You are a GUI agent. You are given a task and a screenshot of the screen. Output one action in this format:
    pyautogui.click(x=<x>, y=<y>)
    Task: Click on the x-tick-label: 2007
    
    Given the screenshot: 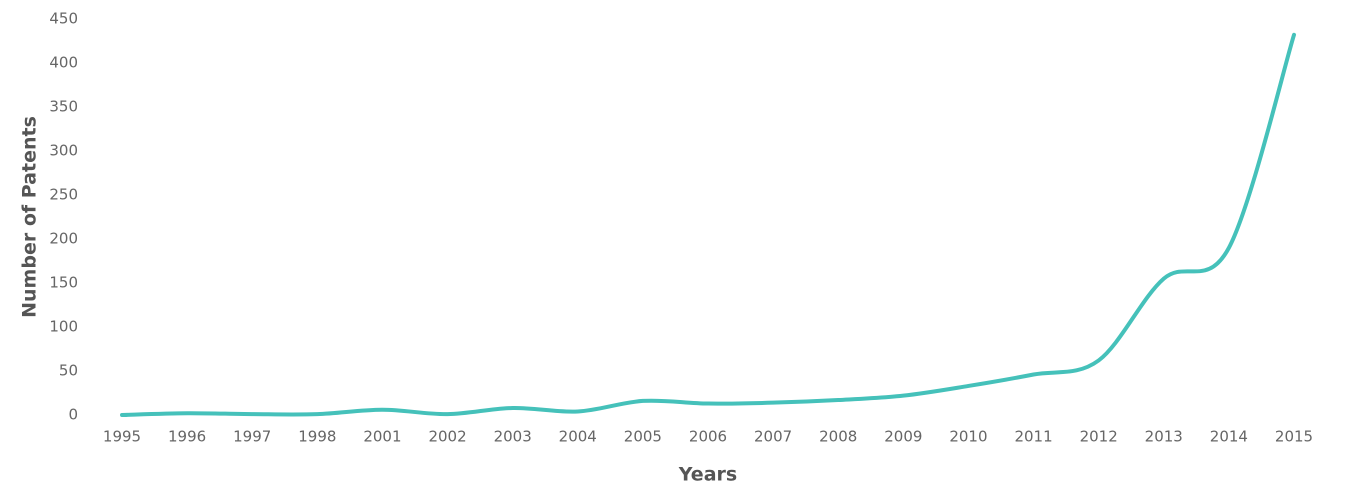 What is the action you would take?
    pyautogui.click(x=773, y=437)
    